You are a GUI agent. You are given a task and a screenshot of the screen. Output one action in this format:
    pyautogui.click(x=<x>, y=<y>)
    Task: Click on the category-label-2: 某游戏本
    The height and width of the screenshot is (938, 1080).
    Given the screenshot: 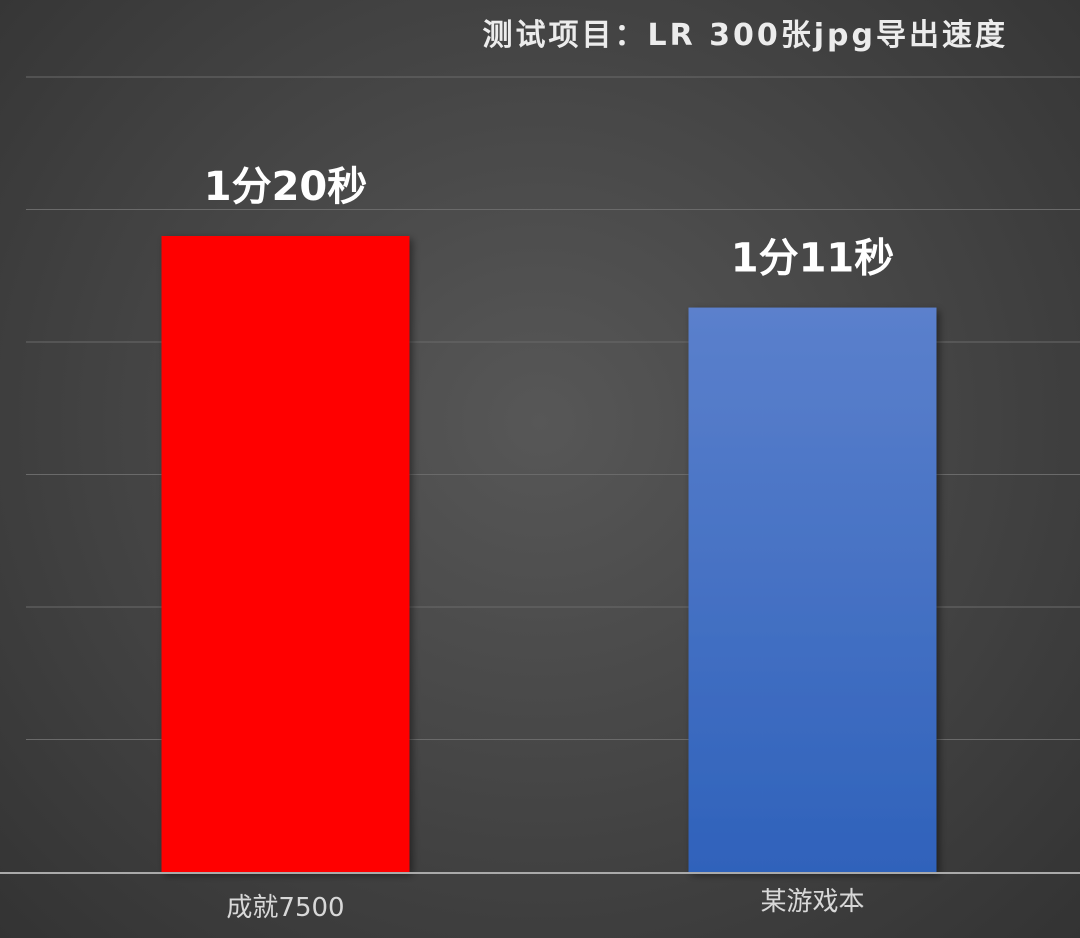 What is the action you would take?
    pyautogui.click(x=812, y=902)
    